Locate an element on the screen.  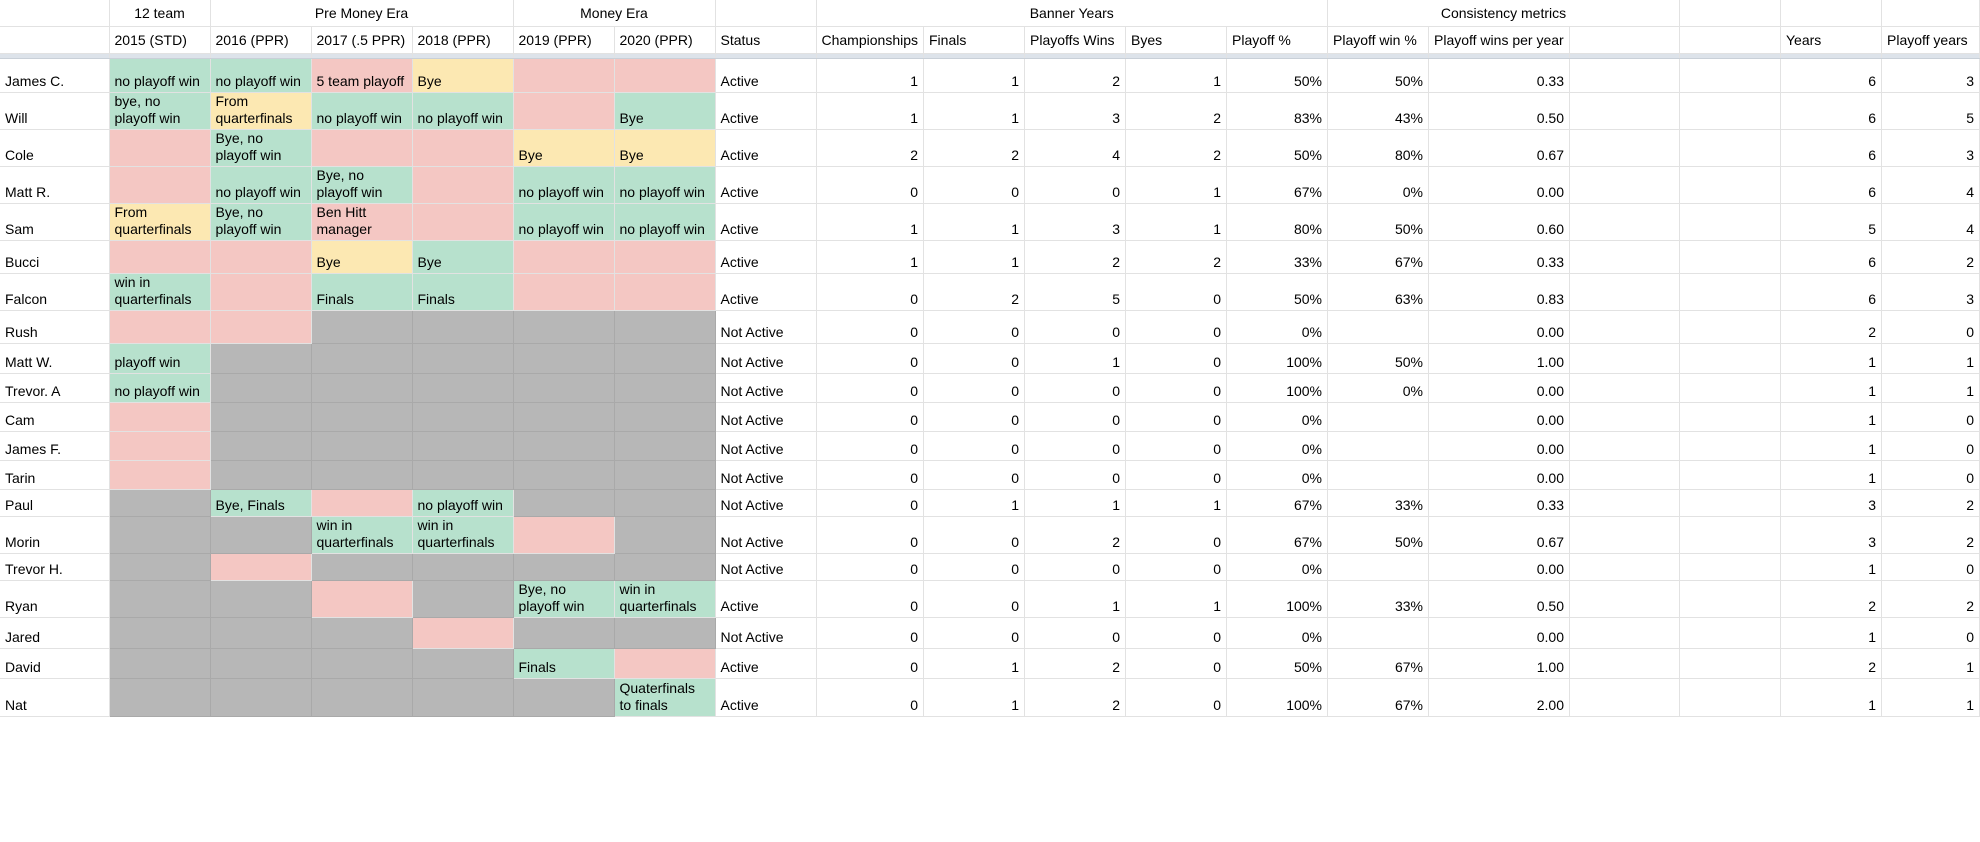
playoff-pct-cell: 80% is located at coordinates (1277, 222).